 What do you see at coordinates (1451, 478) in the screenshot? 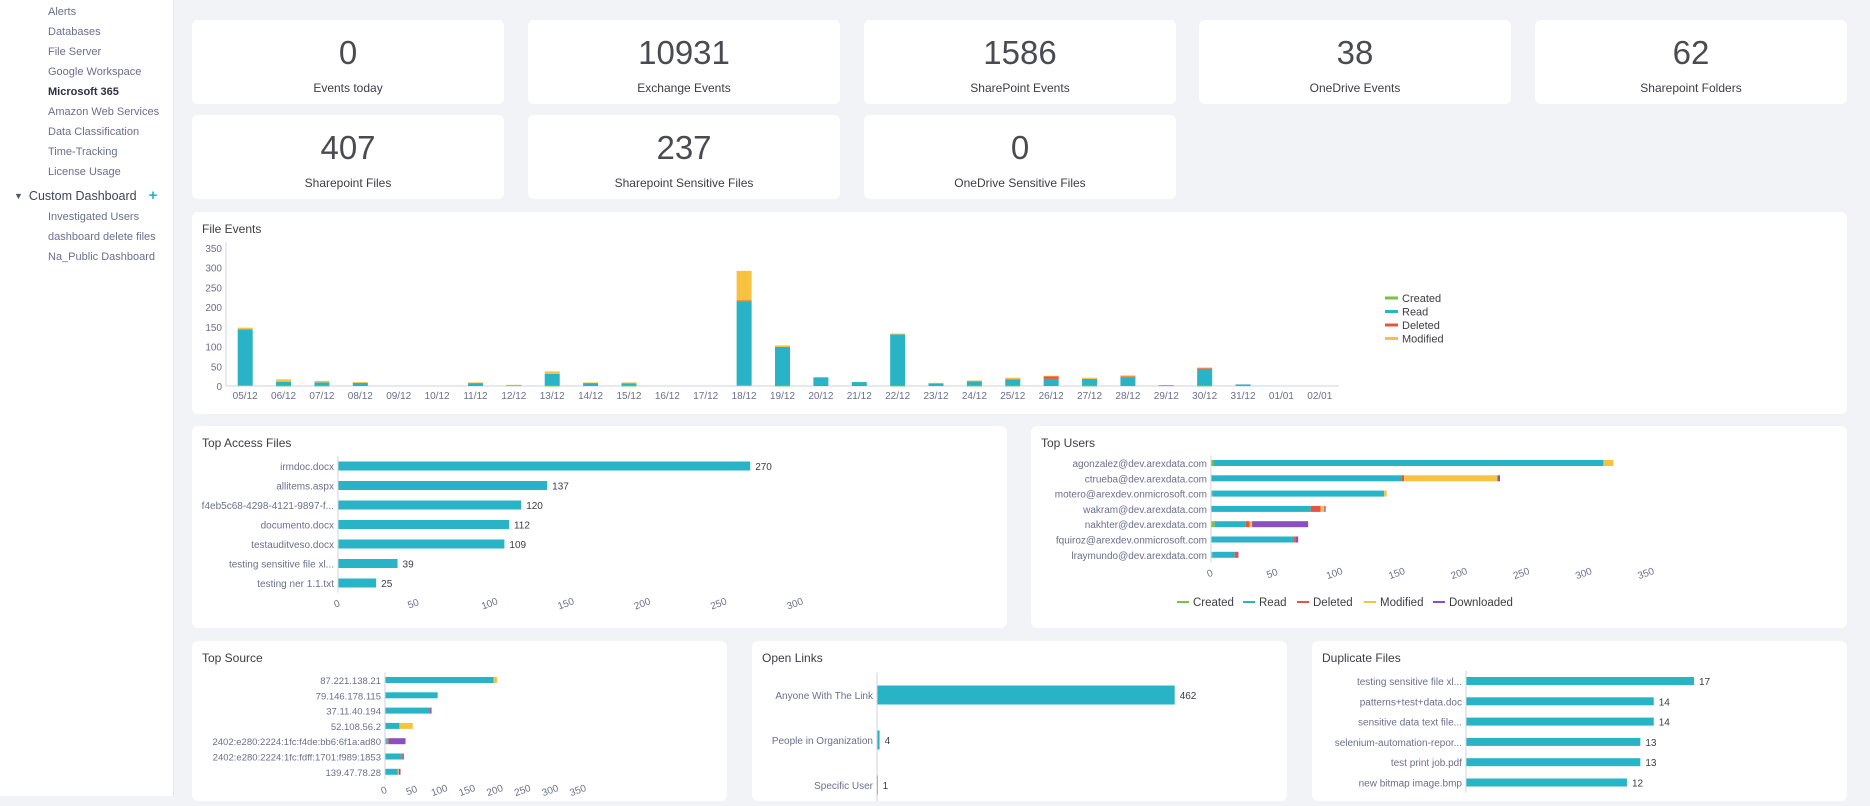
I see `bar-modified-ctrueba-dev-arexdata-com` at bounding box center [1451, 478].